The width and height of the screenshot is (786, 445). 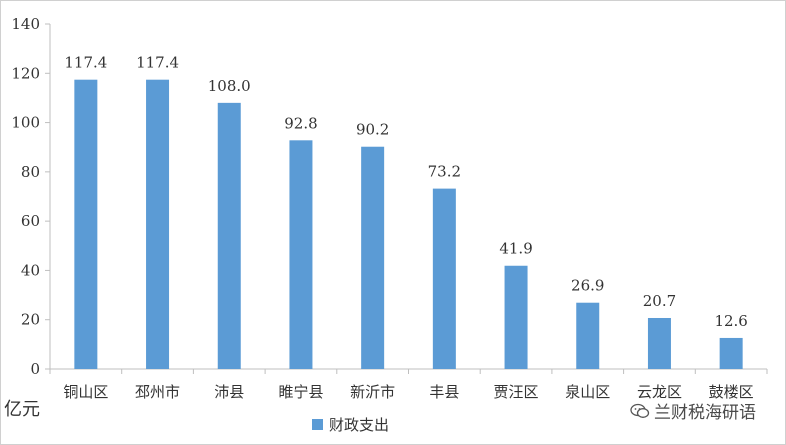 I want to click on data-label: 108.0, so click(x=229, y=86).